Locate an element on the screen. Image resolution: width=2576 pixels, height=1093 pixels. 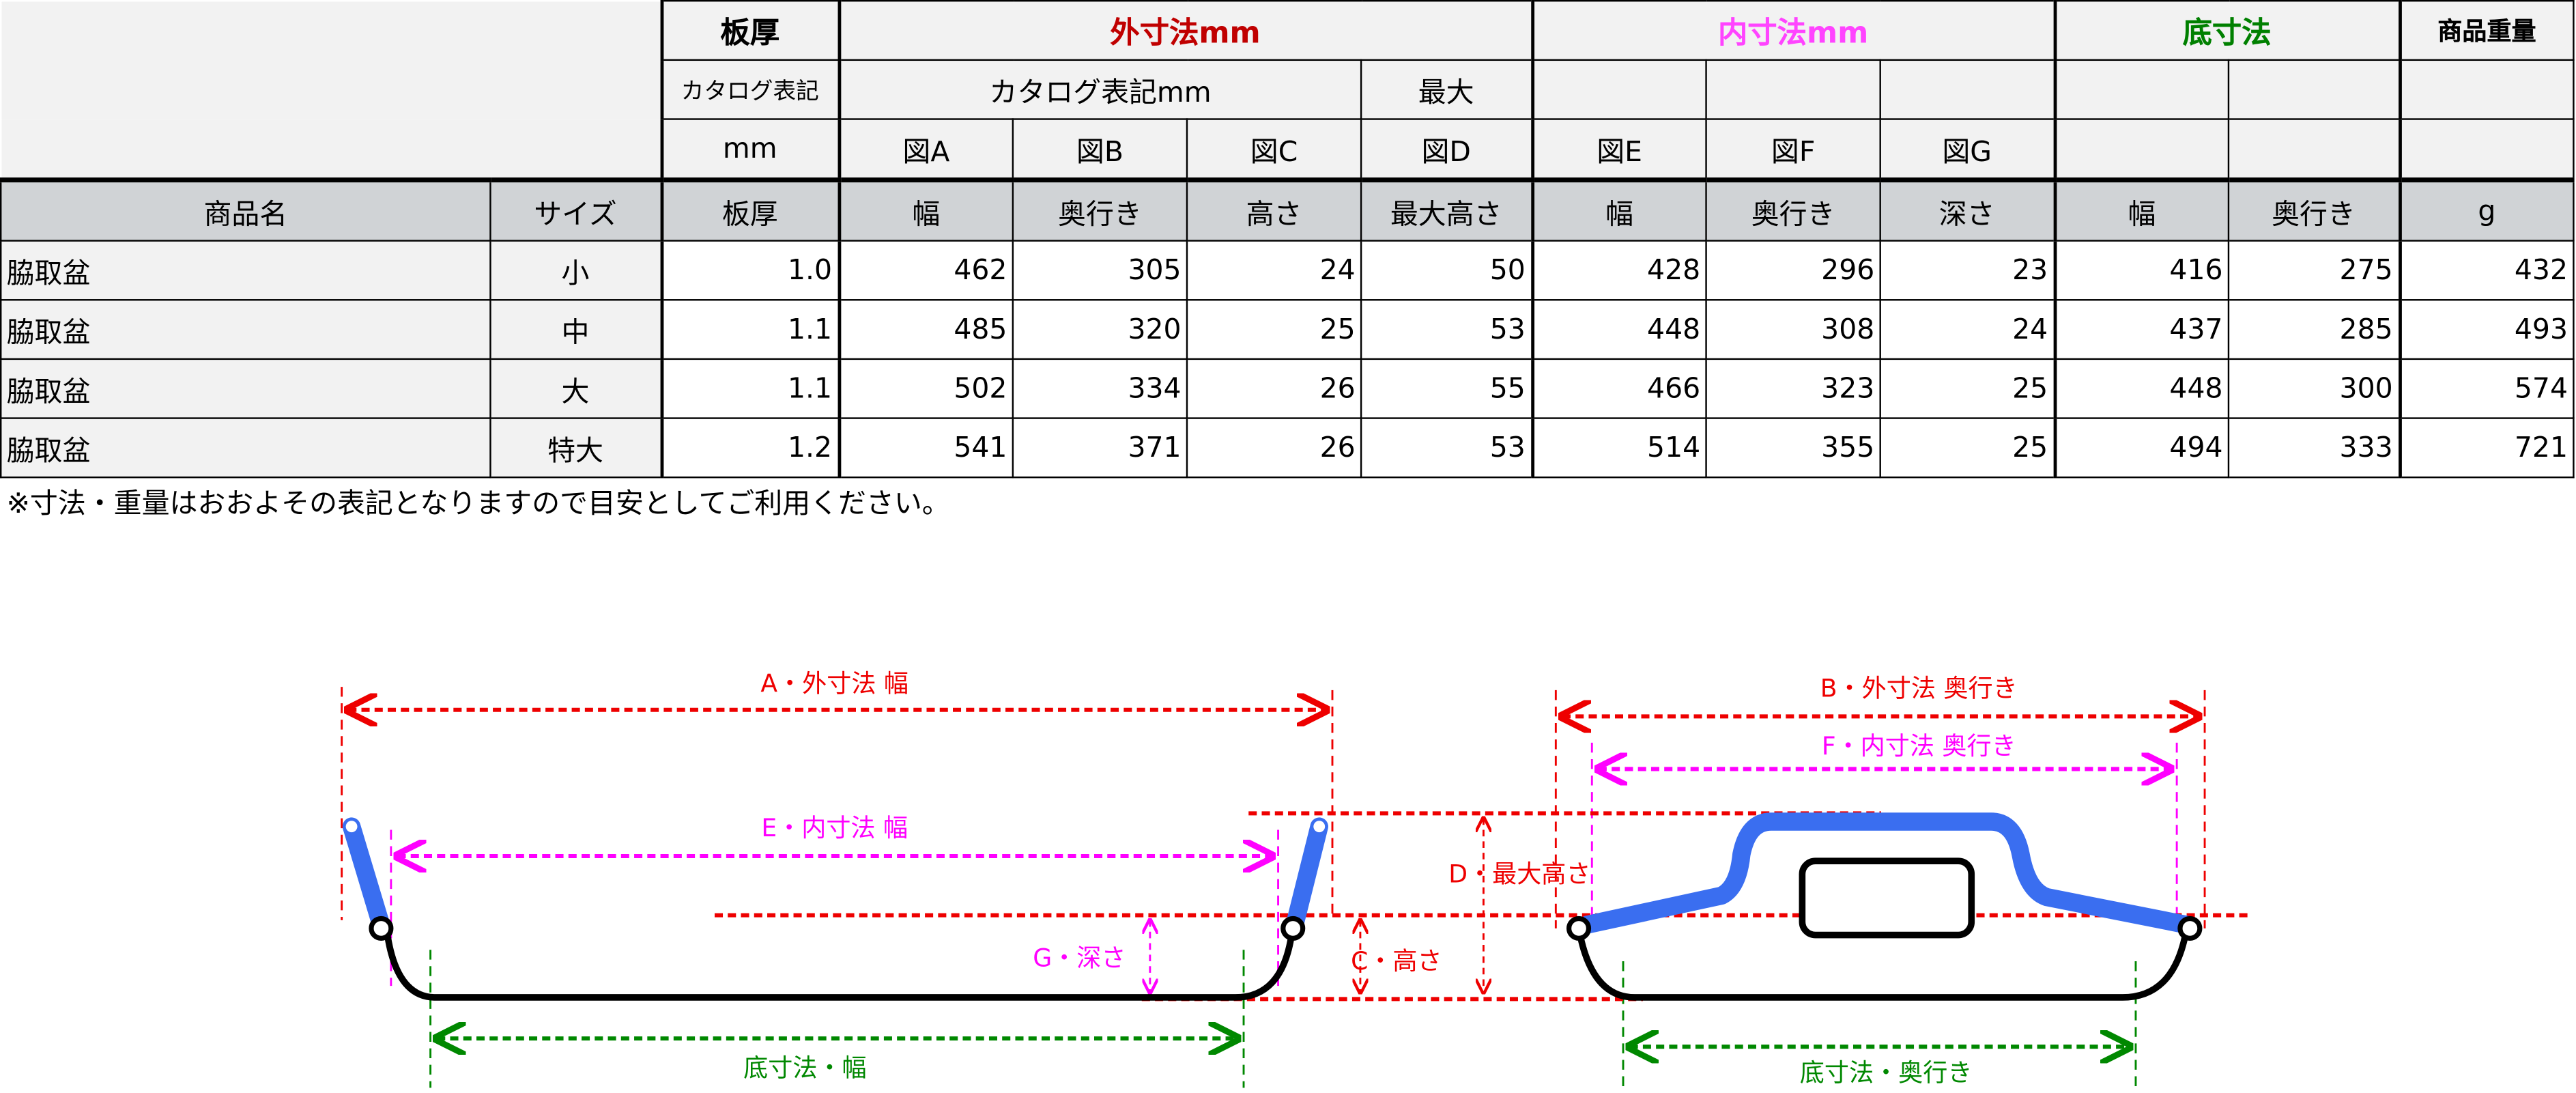
fig-d: 図D is located at coordinates (1446, 150).